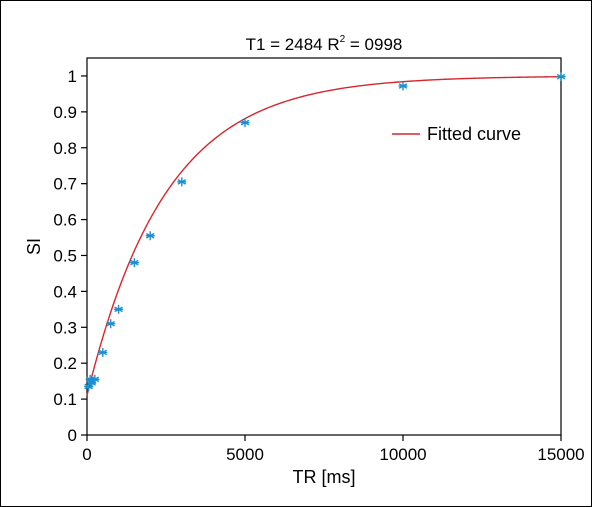 This screenshot has width=592, height=507. Describe the element at coordinates (65, 399) in the screenshot. I see `y-tick-label: 0.1` at that location.